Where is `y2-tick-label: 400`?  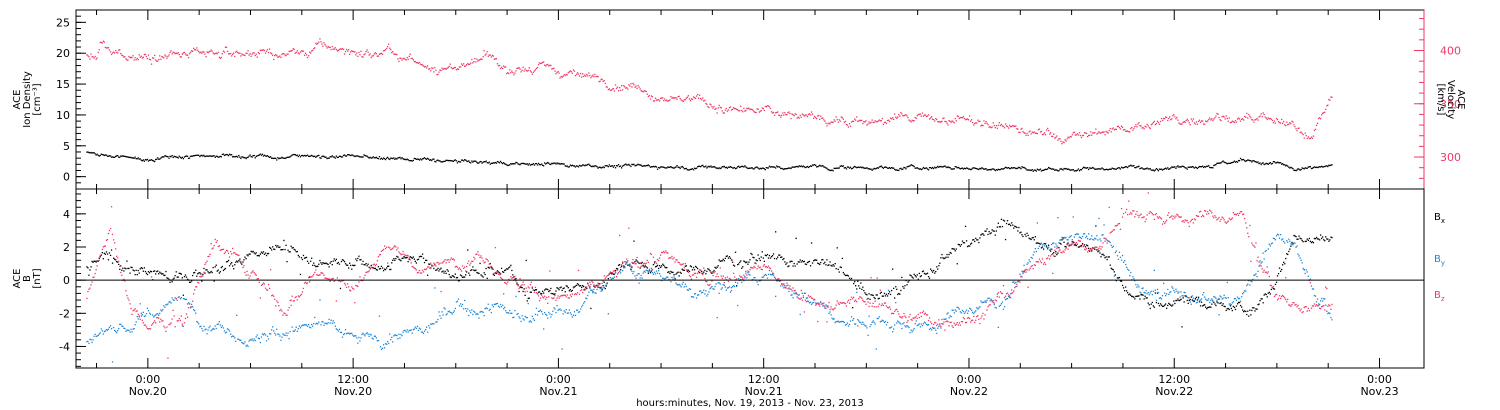 y2-tick-label: 400 is located at coordinates (1450, 50).